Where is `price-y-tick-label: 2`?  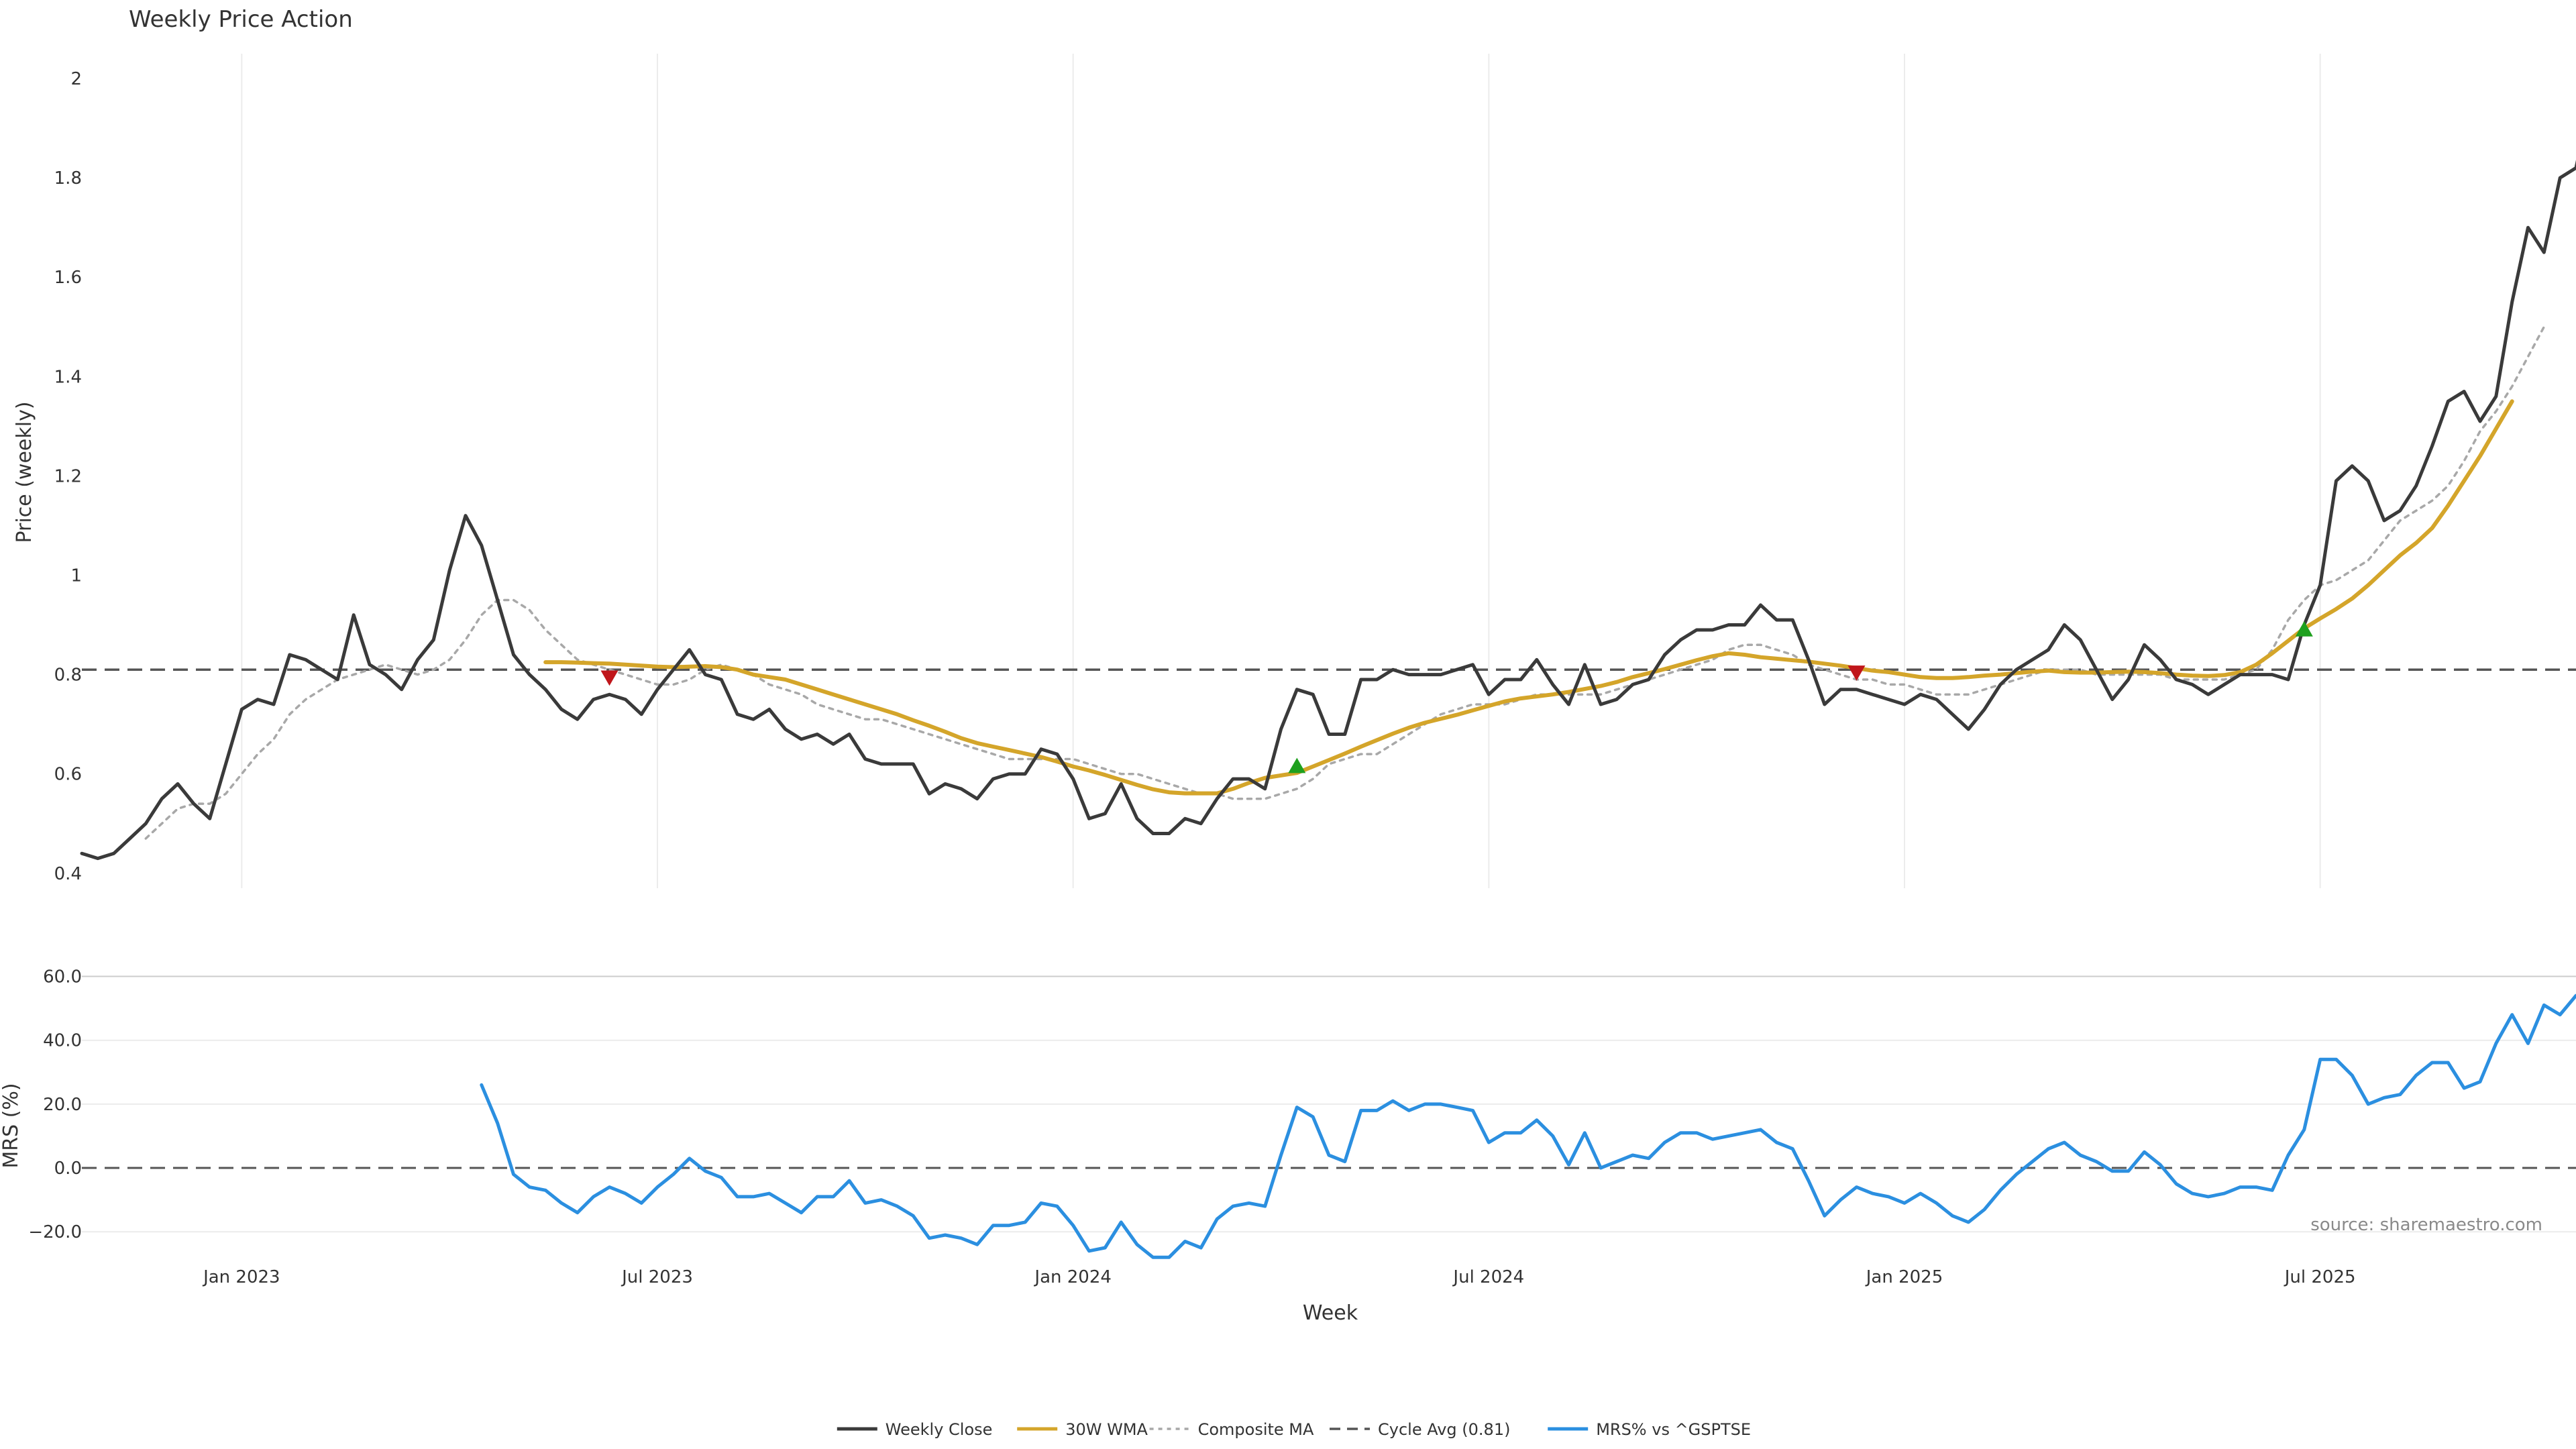
price-y-tick-label: 2 is located at coordinates (76, 79).